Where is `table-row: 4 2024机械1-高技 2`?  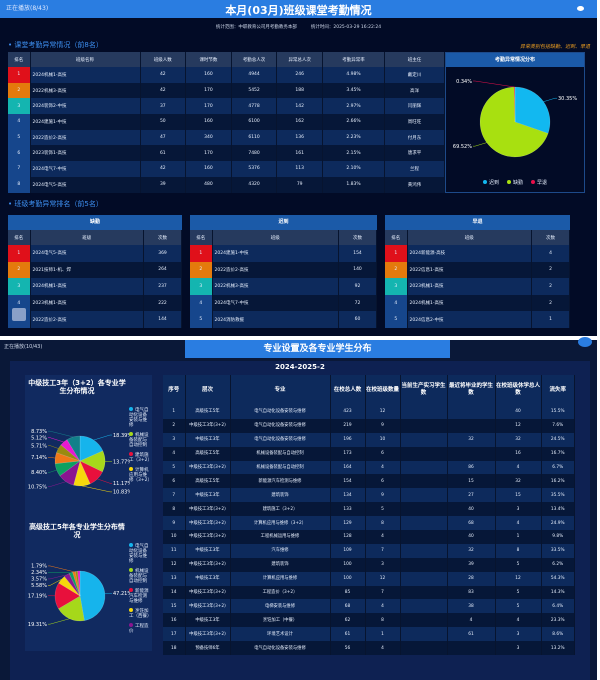
table-row: 4 2024机械1-高技 2 is located at coordinates (477, 303).